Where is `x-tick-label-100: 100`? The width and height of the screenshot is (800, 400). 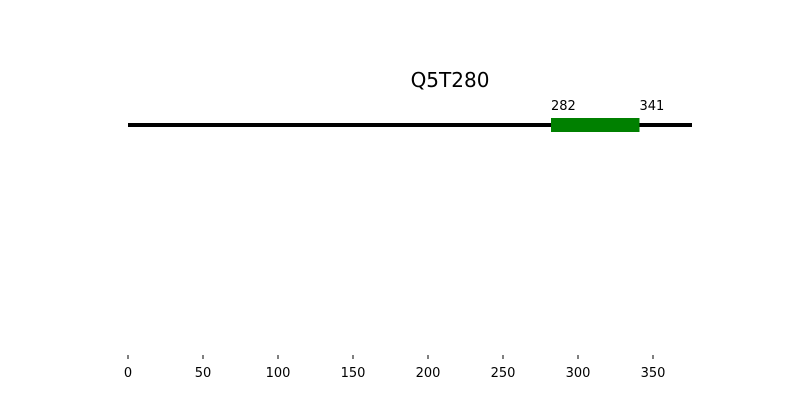
x-tick-label-100: 100 is located at coordinates (278, 373).